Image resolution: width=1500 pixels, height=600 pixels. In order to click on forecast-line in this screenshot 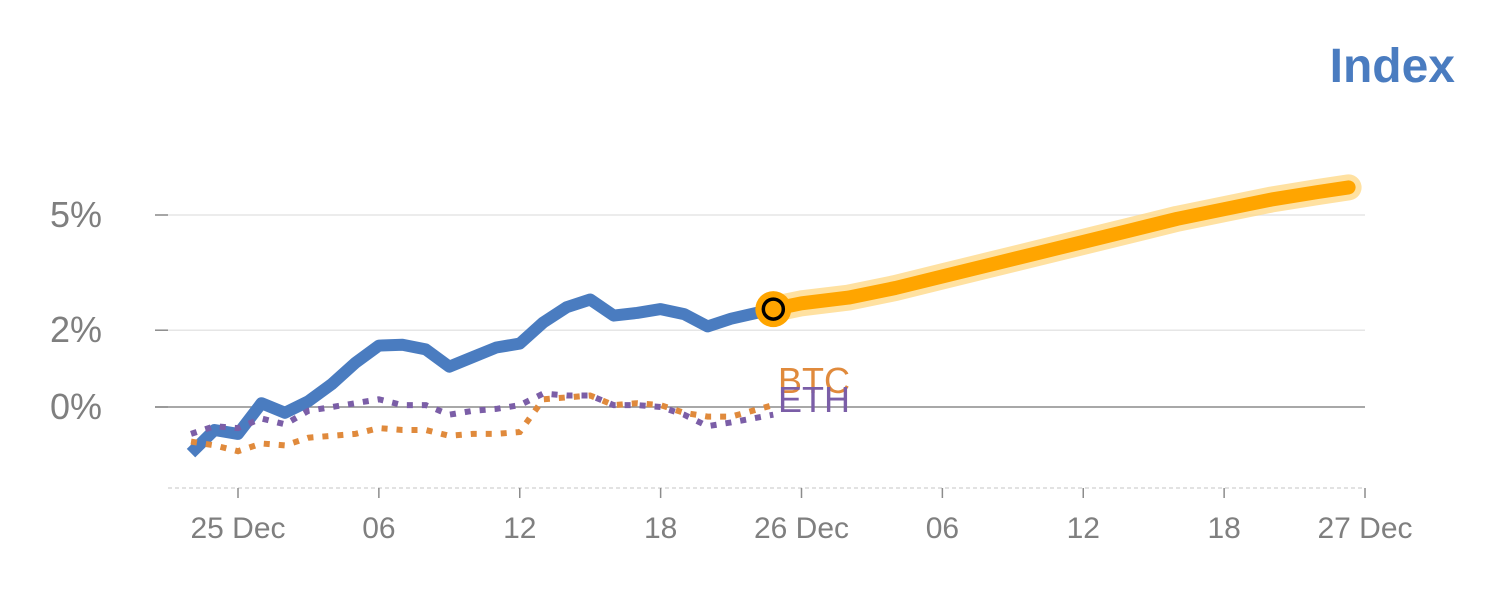, I will do `click(1061, 248)`.